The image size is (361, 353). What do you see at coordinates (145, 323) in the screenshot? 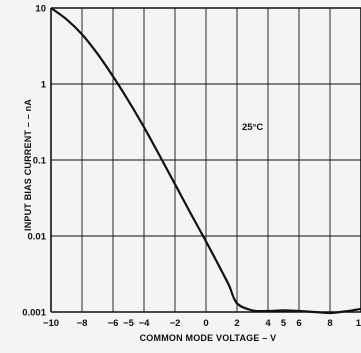
I see `x-tick-label: −4` at bounding box center [145, 323].